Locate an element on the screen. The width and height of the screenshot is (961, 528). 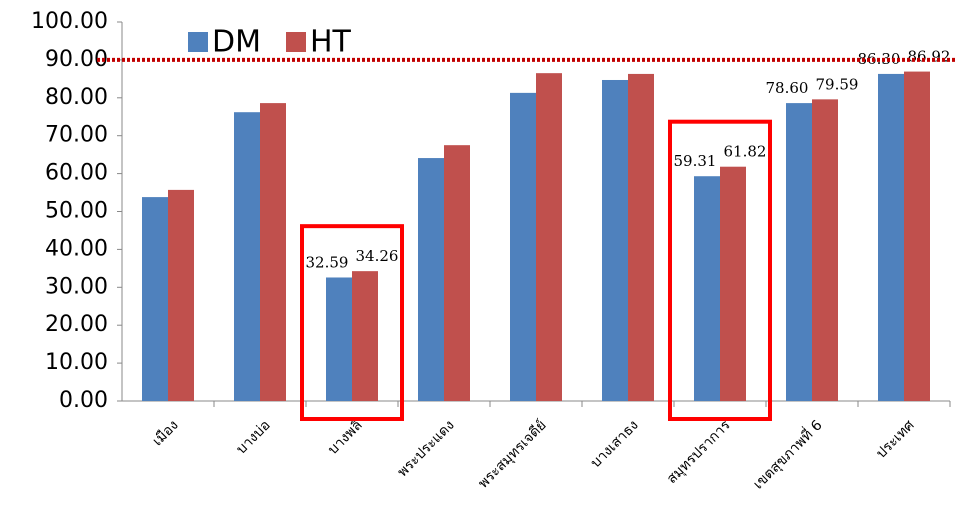
value-label: 86.92 is located at coordinates (929, 57).